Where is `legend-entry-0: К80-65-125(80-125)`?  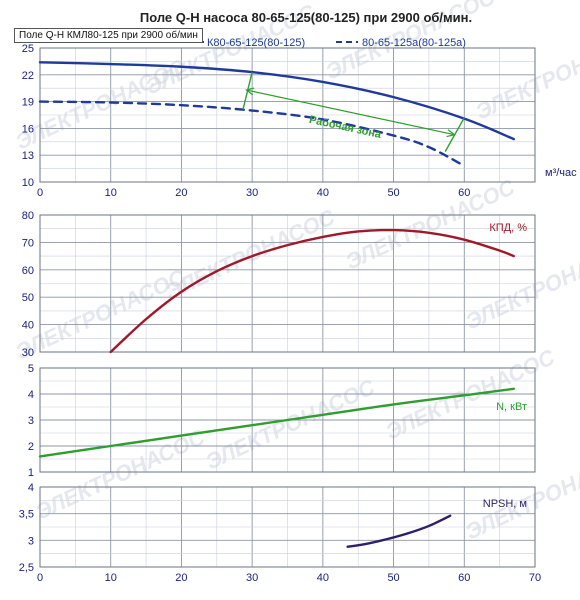 legend-entry-0: К80-65-125(80-125) is located at coordinates (256, 43).